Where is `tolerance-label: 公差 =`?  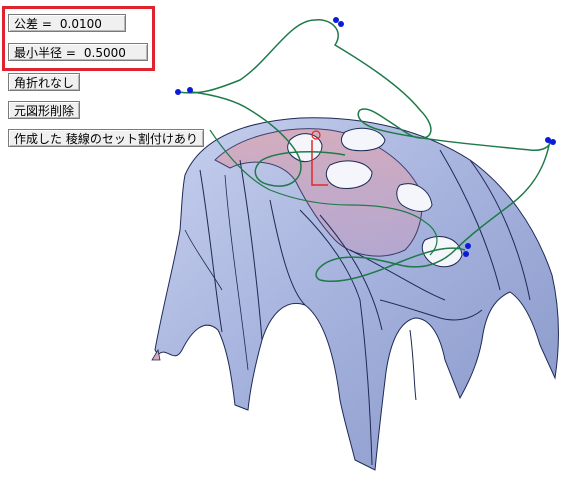
tolerance-label: 公差 = is located at coordinates (33, 24).